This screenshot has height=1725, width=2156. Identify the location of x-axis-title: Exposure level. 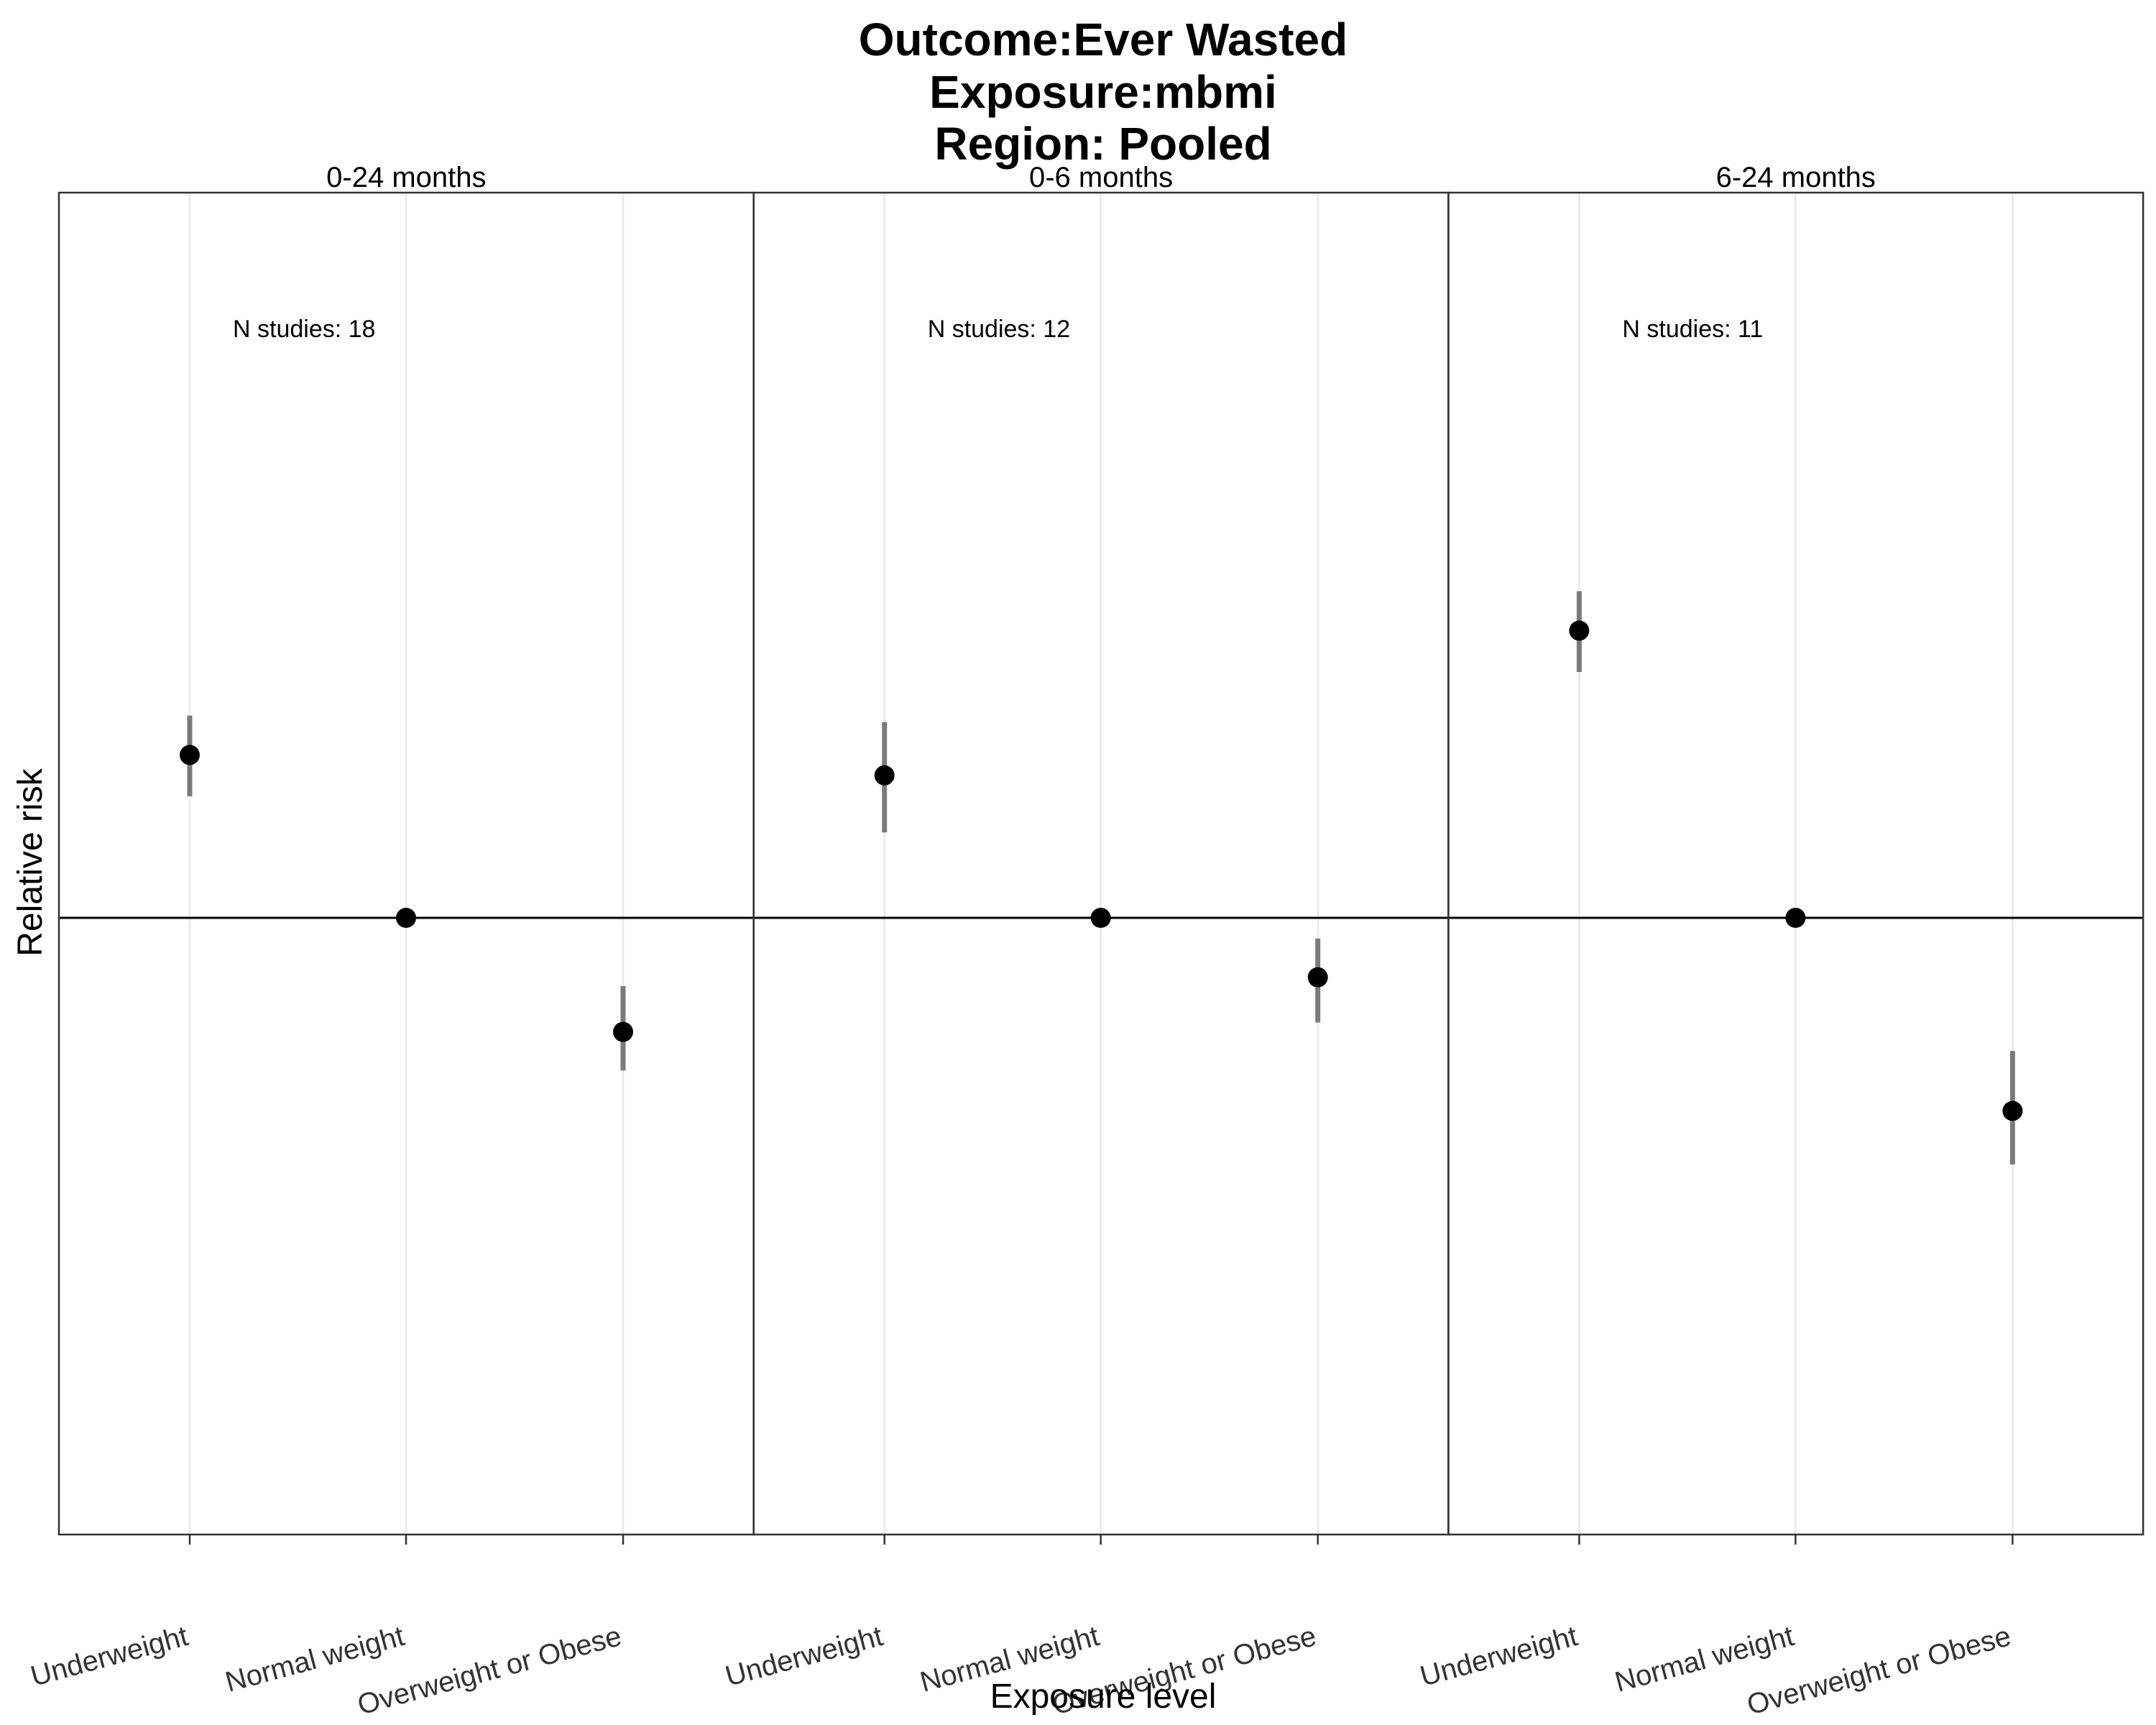
(1103, 1697).